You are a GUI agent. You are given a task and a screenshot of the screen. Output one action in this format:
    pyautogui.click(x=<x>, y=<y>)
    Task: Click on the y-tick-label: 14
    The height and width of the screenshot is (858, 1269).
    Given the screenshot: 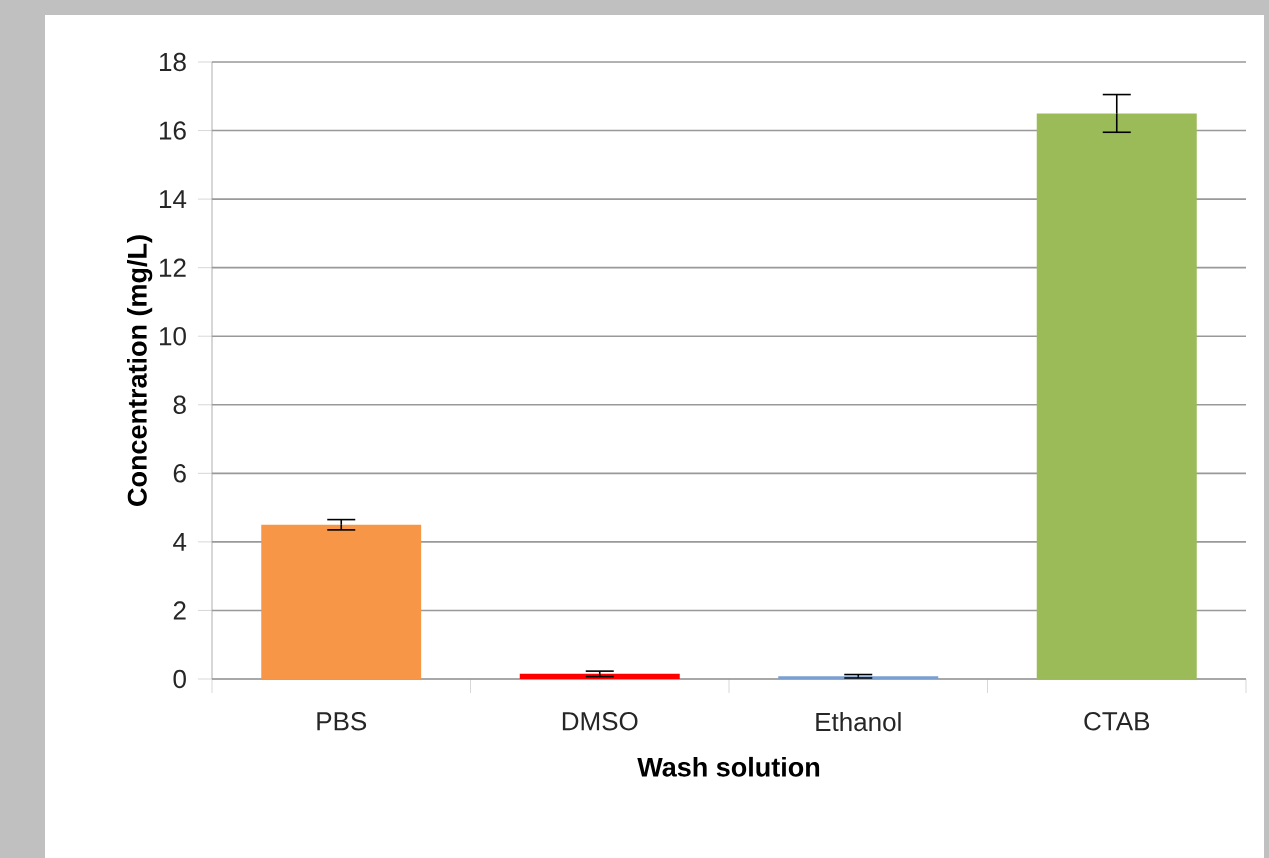 What is the action you would take?
    pyautogui.click(x=173, y=199)
    